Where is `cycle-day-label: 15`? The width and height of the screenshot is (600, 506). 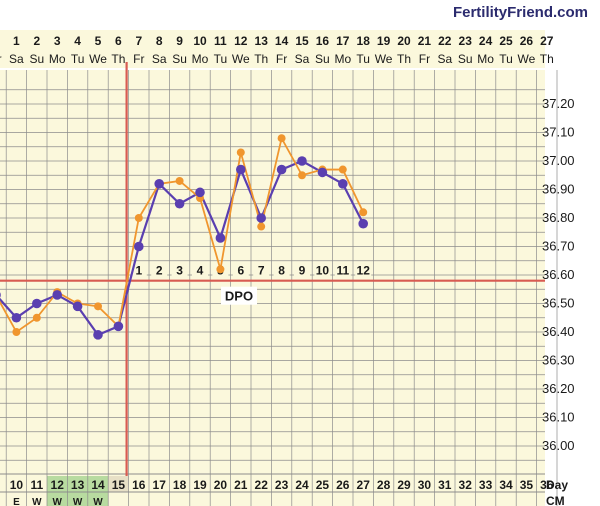 cycle-day-label: 15 is located at coordinates (119, 485).